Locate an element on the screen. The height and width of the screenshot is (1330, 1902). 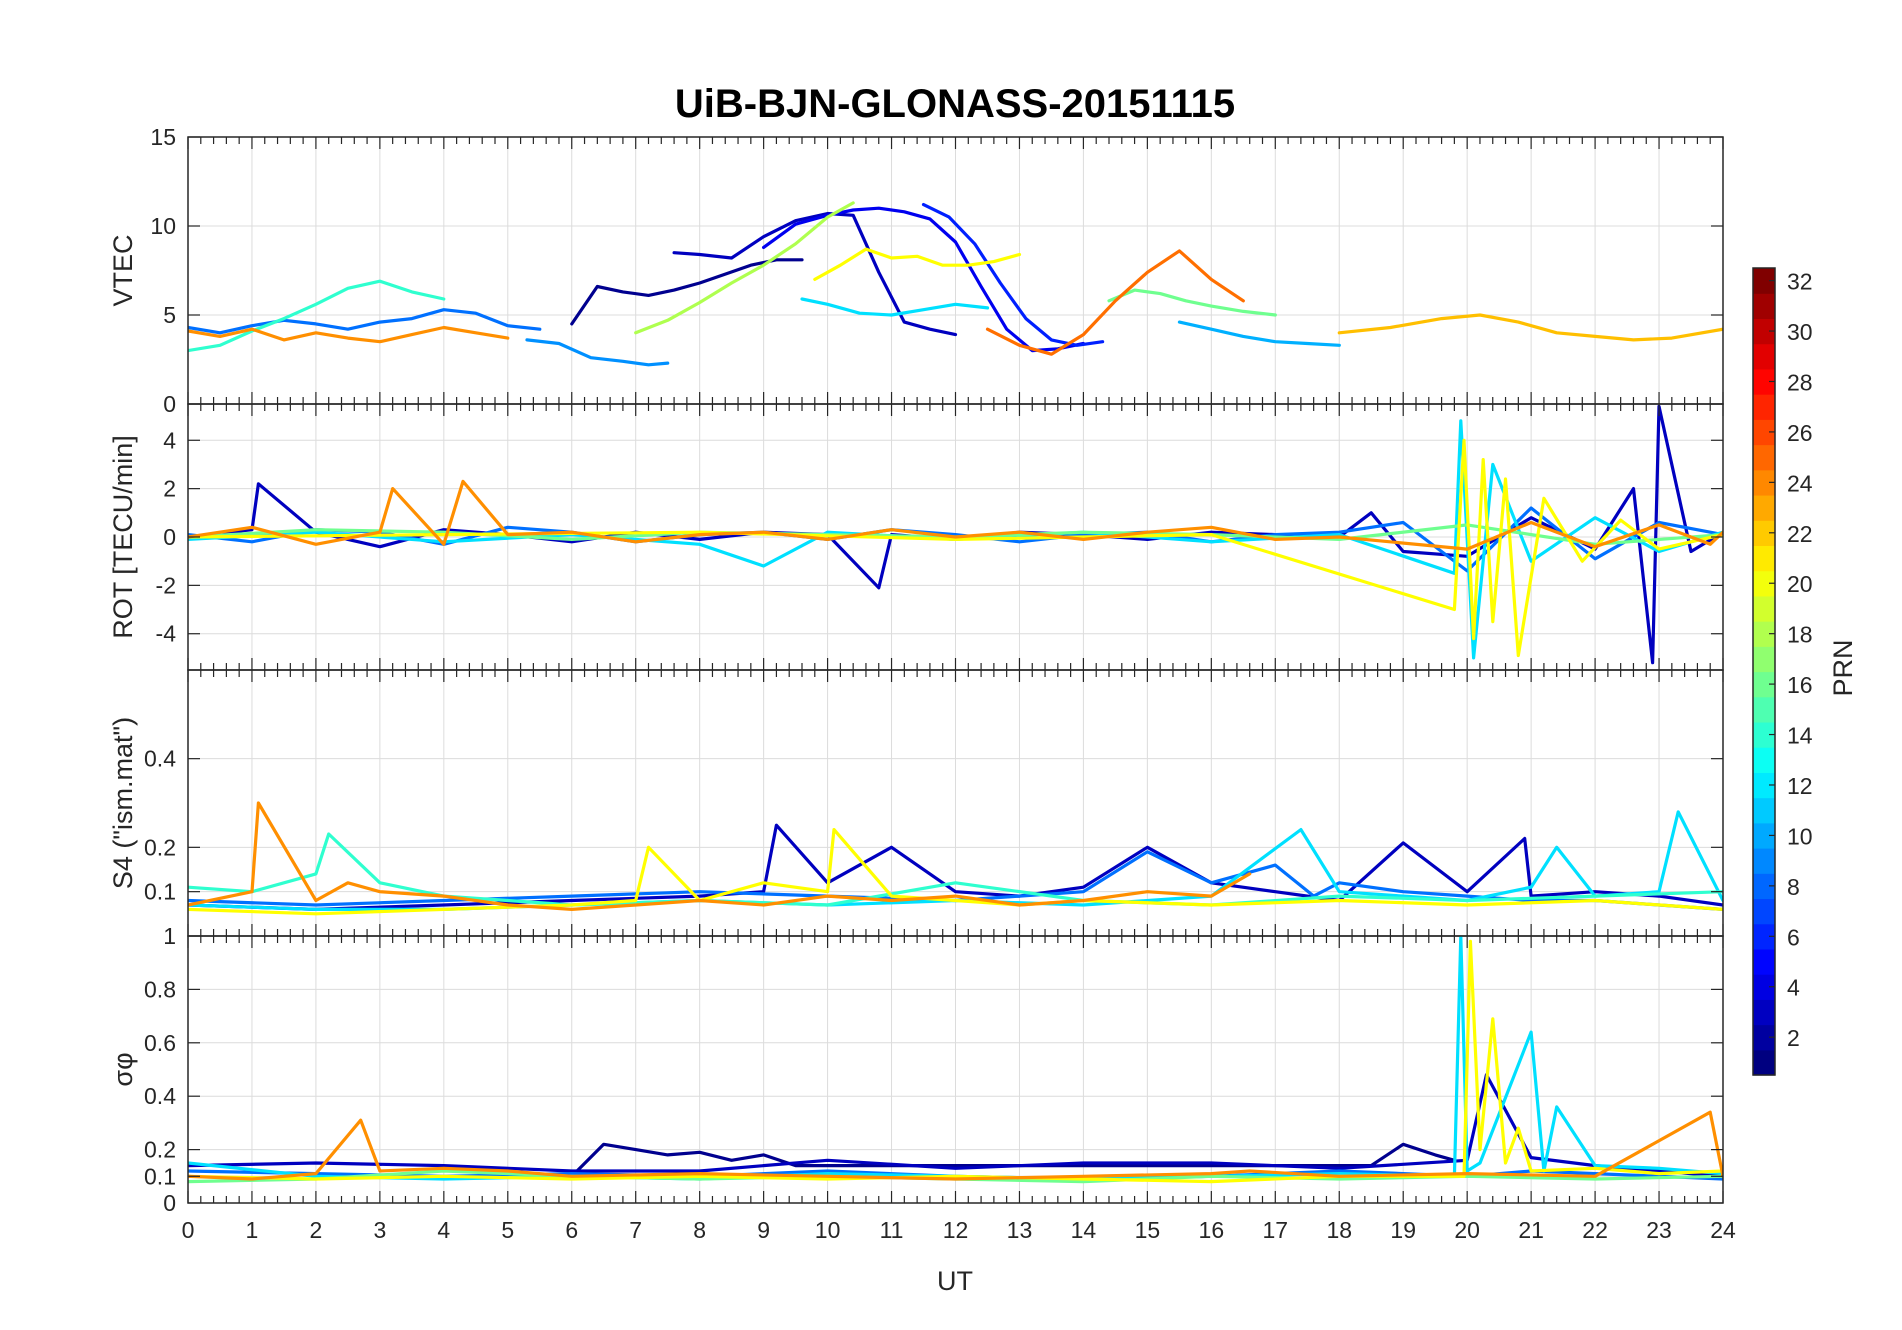
colorbar-tick-label-12: 26 is located at coordinates (1800, 433).